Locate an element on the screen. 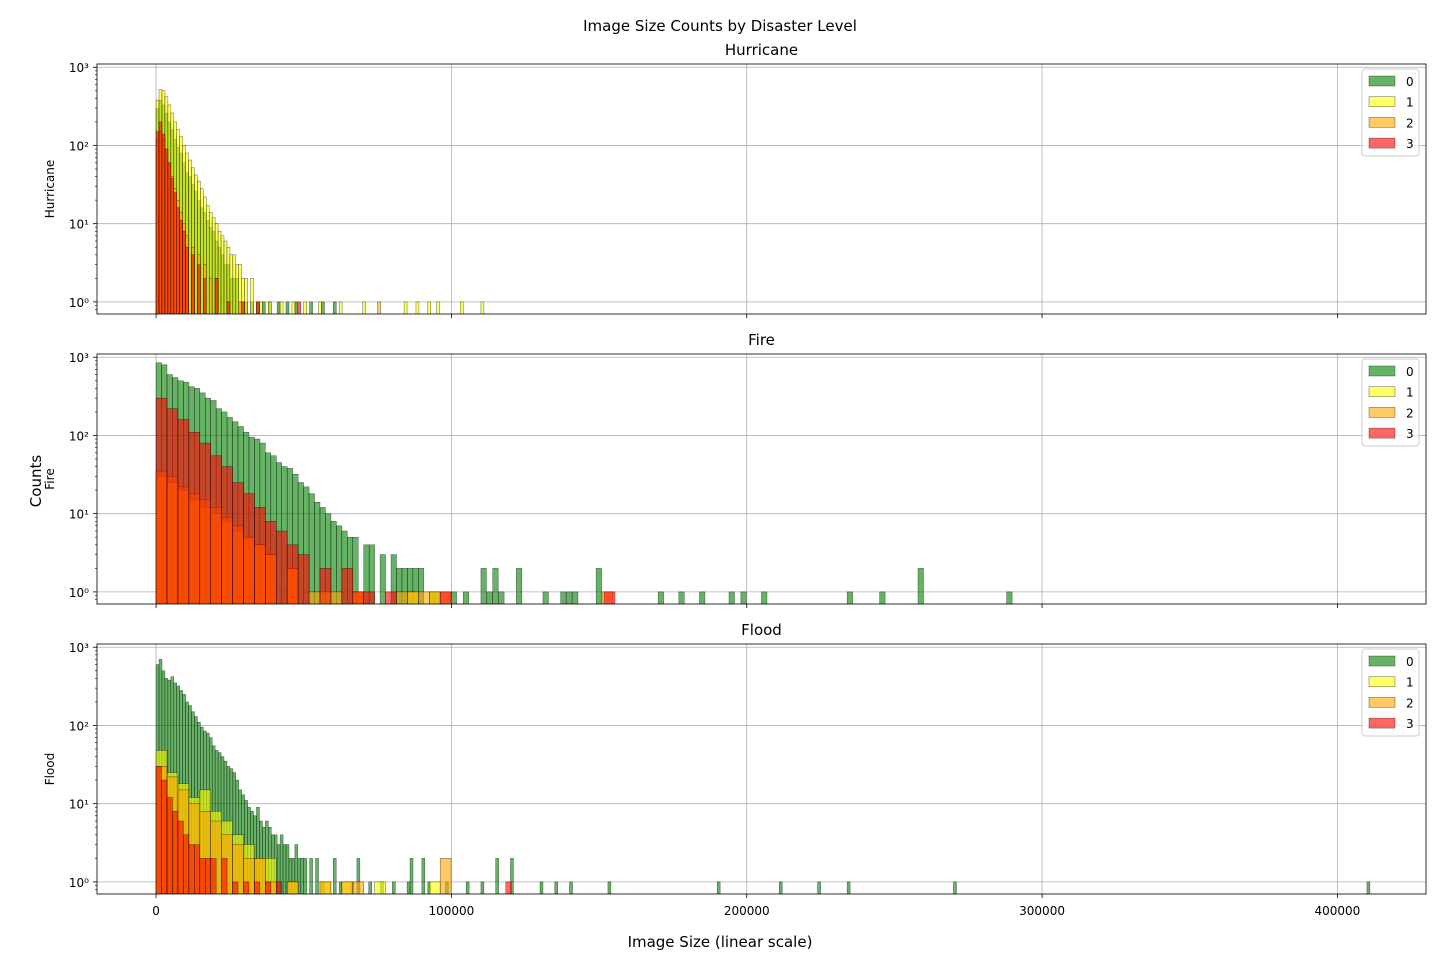 The height and width of the screenshot is (960, 1440). y-tick-label: 10³ is located at coordinates (79, 648).